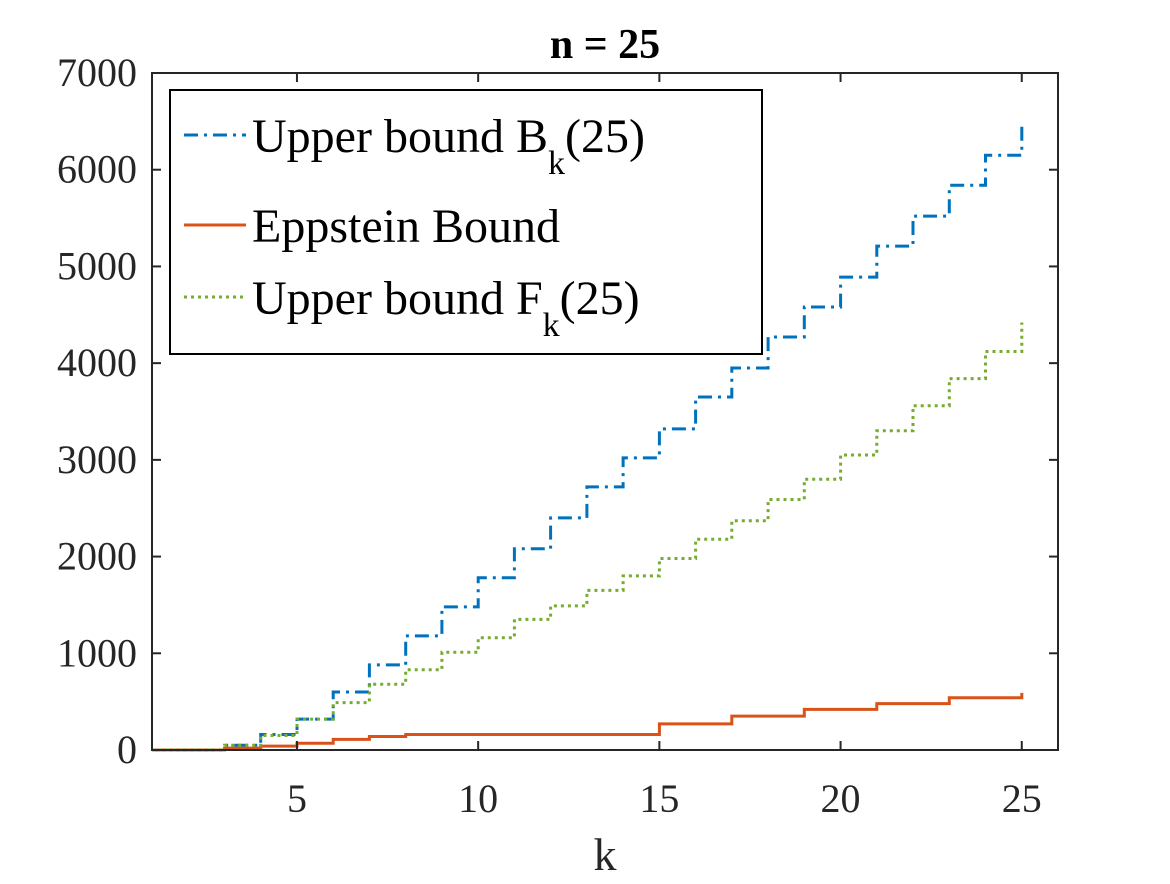  What do you see at coordinates (97, 72) in the screenshot?
I see `y-tick-label: 7000` at bounding box center [97, 72].